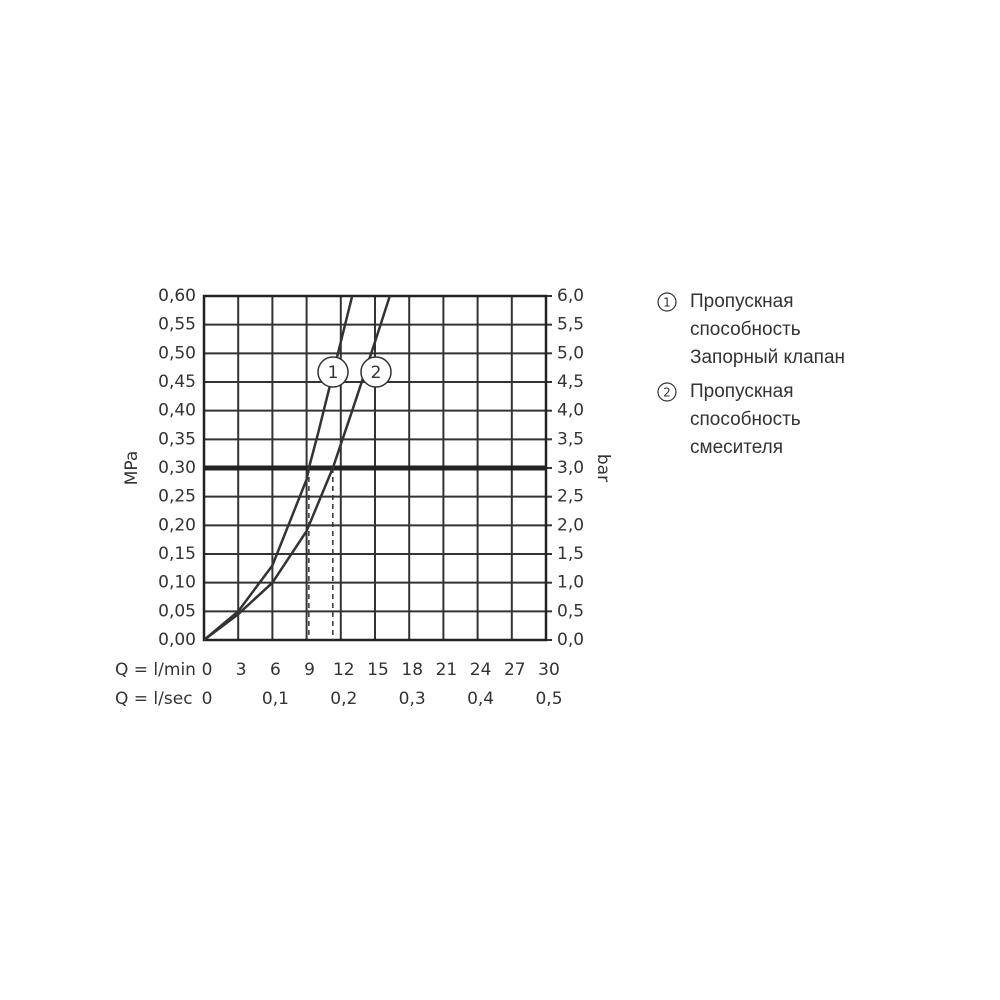 The width and height of the screenshot is (1000, 1000). Describe the element at coordinates (177, 411) in the screenshot. I see `y-tick-label: 0,40` at that location.